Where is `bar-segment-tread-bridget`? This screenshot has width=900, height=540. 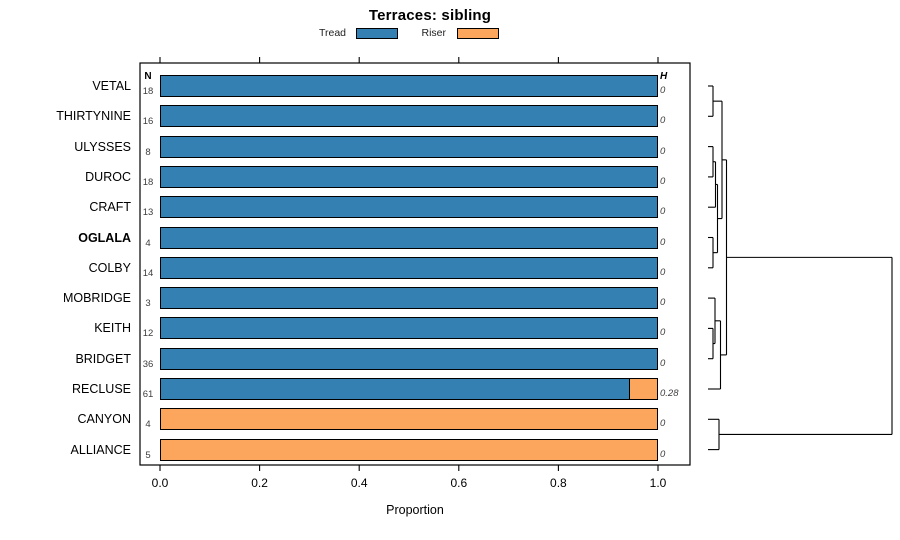
bar-segment-tread-bridget is located at coordinates (409, 358).